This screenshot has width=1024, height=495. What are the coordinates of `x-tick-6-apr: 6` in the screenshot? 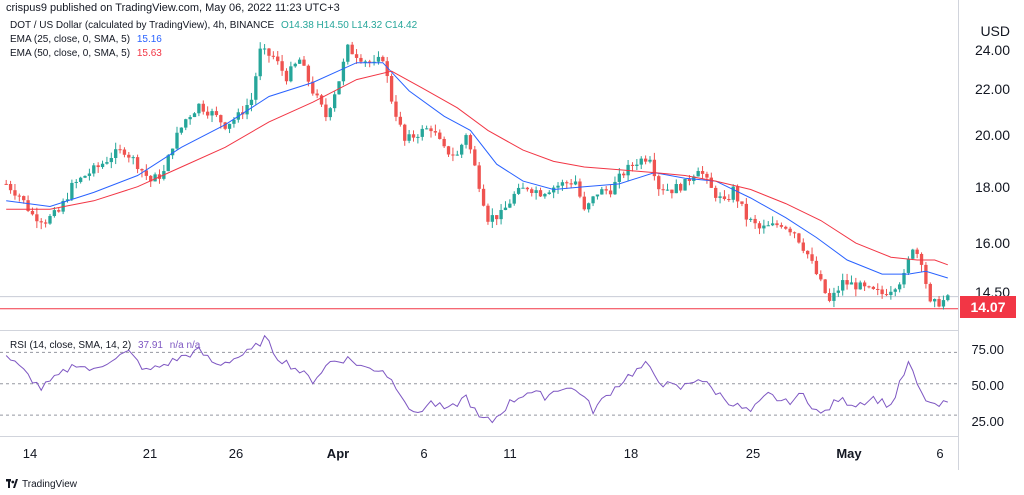 It's located at (424, 453).